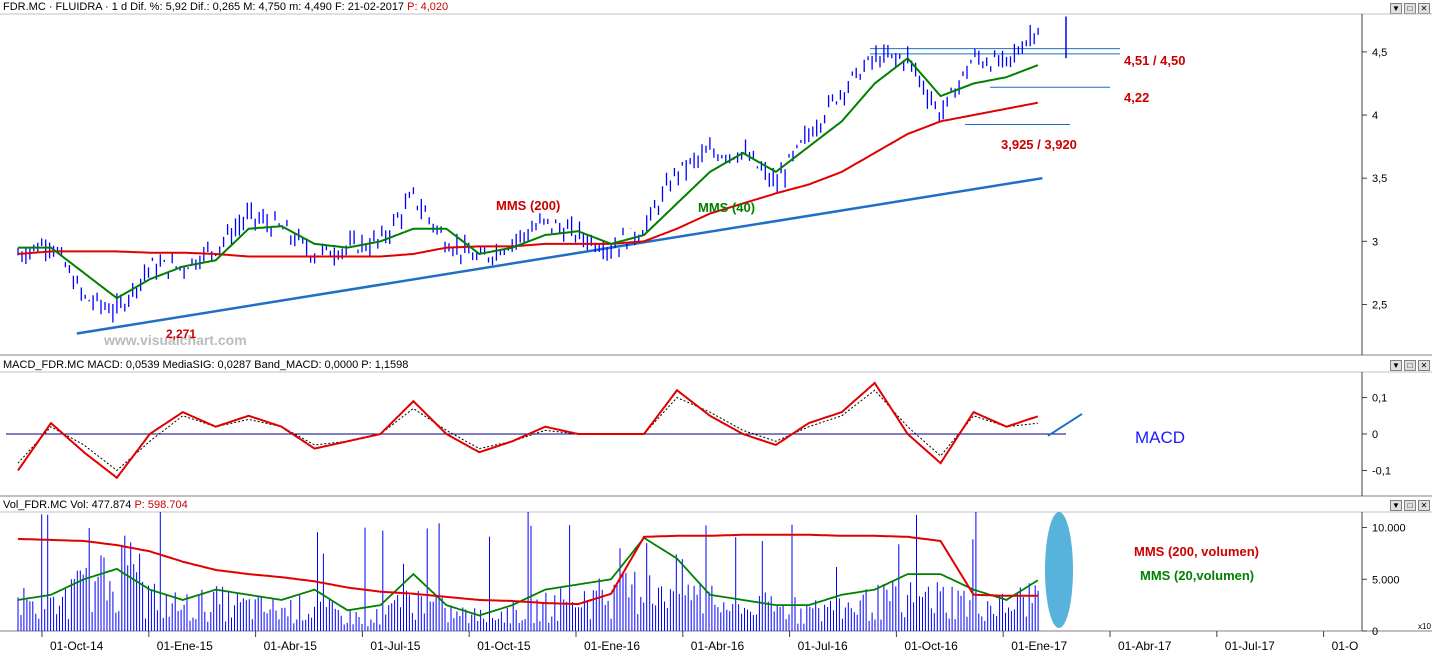  Describe the element at coordinates (1345, 645) in the screenshot. I see `x-tick-label: 01-O` at that location.